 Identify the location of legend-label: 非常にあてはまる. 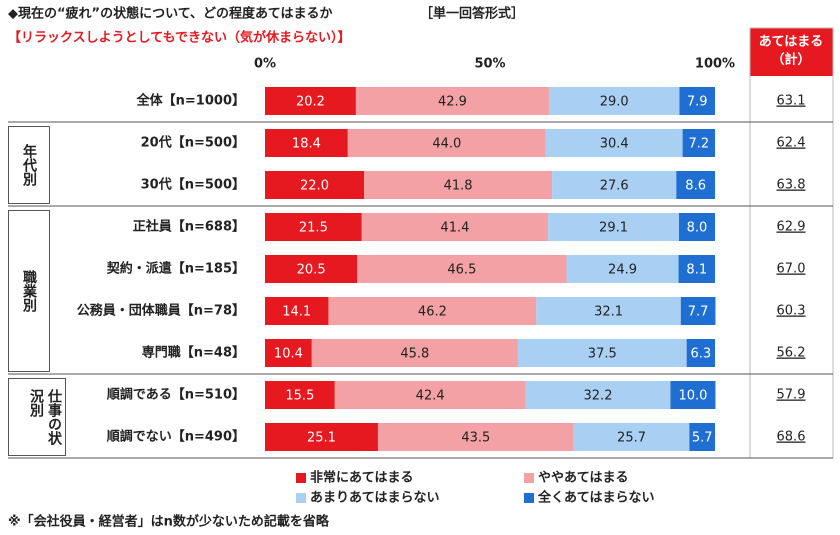
(361, 478).